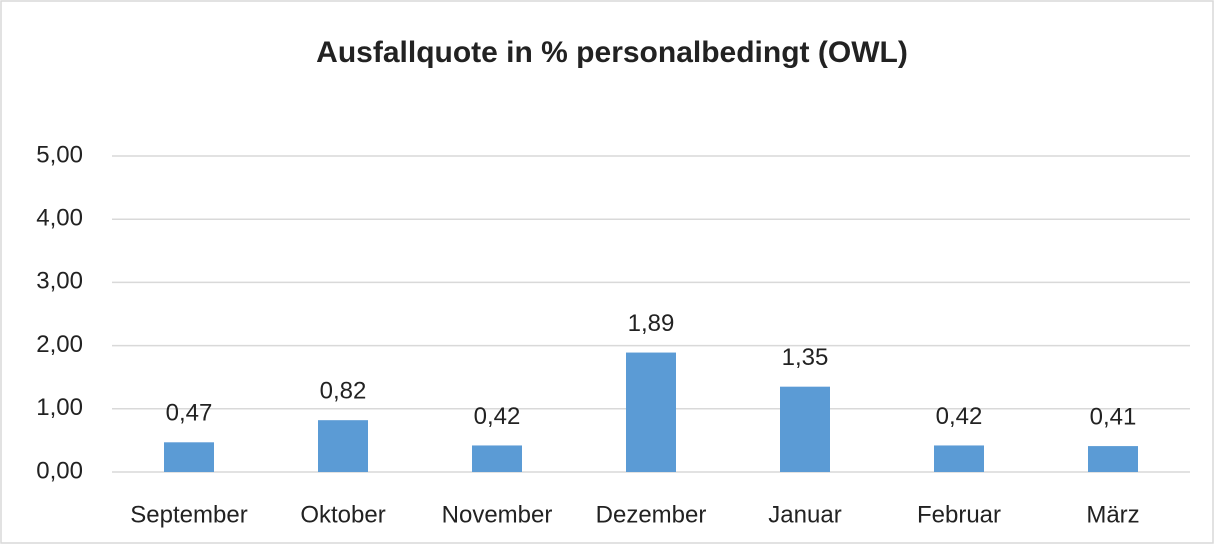 This screenshot has height=544, width=1214. What do you see at coordinates (59, 154) in the screenshot?
I see `y-tick-label: 5,00` at bounding box center [59, 154].